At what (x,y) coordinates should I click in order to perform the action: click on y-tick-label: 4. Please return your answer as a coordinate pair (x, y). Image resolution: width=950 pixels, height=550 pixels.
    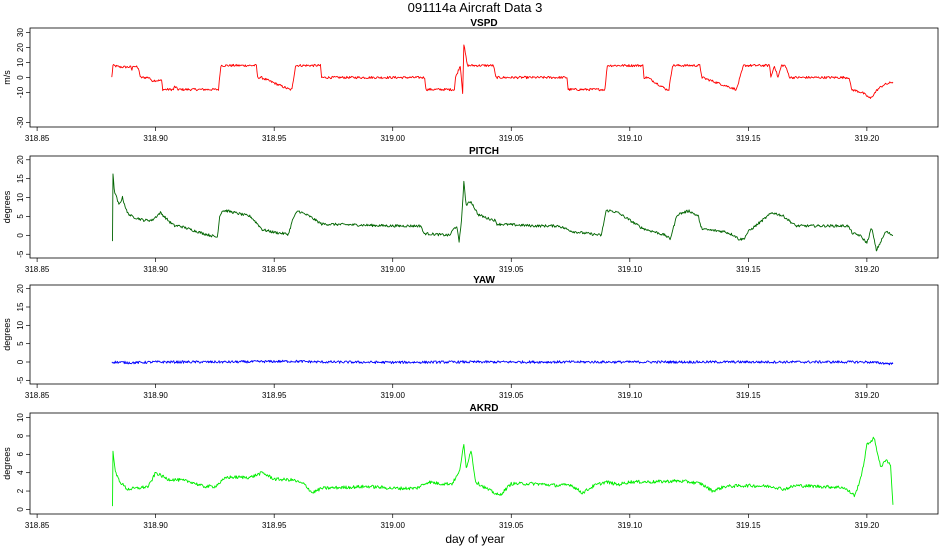
    Looking at the image, I should click on (20, 472).